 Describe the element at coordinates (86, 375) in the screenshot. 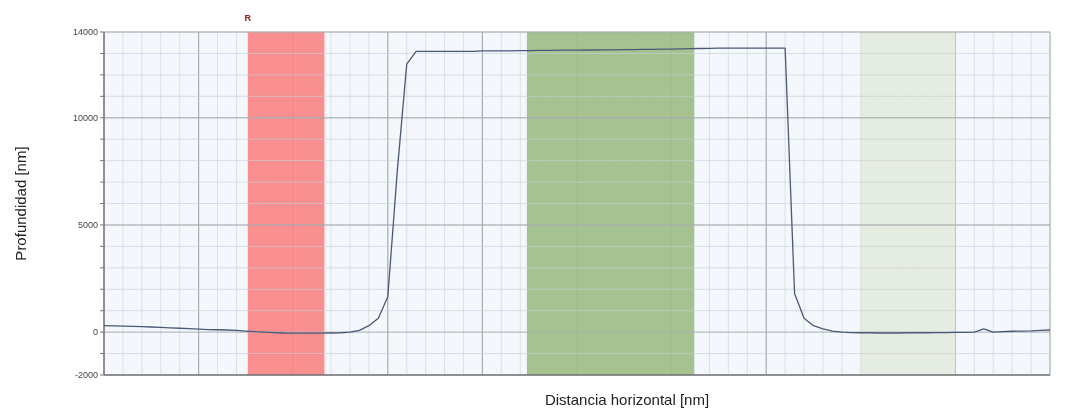

I see `y-tick-label: -2000` at that location.